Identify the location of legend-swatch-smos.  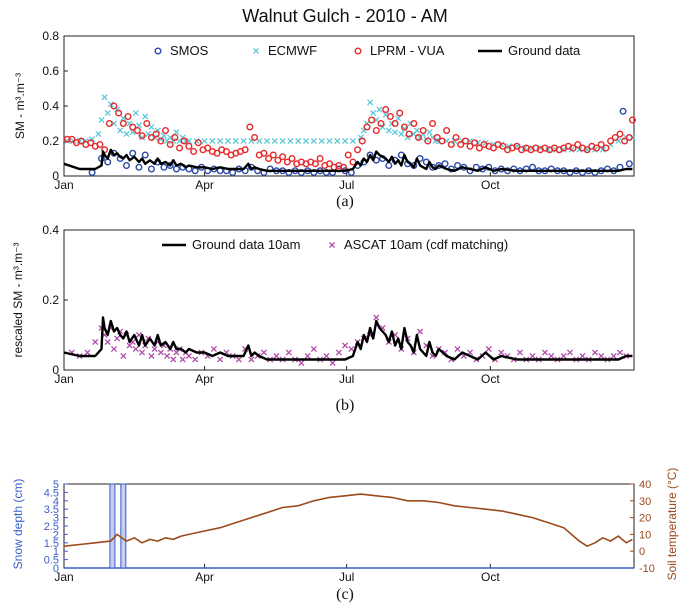
(158, 51).